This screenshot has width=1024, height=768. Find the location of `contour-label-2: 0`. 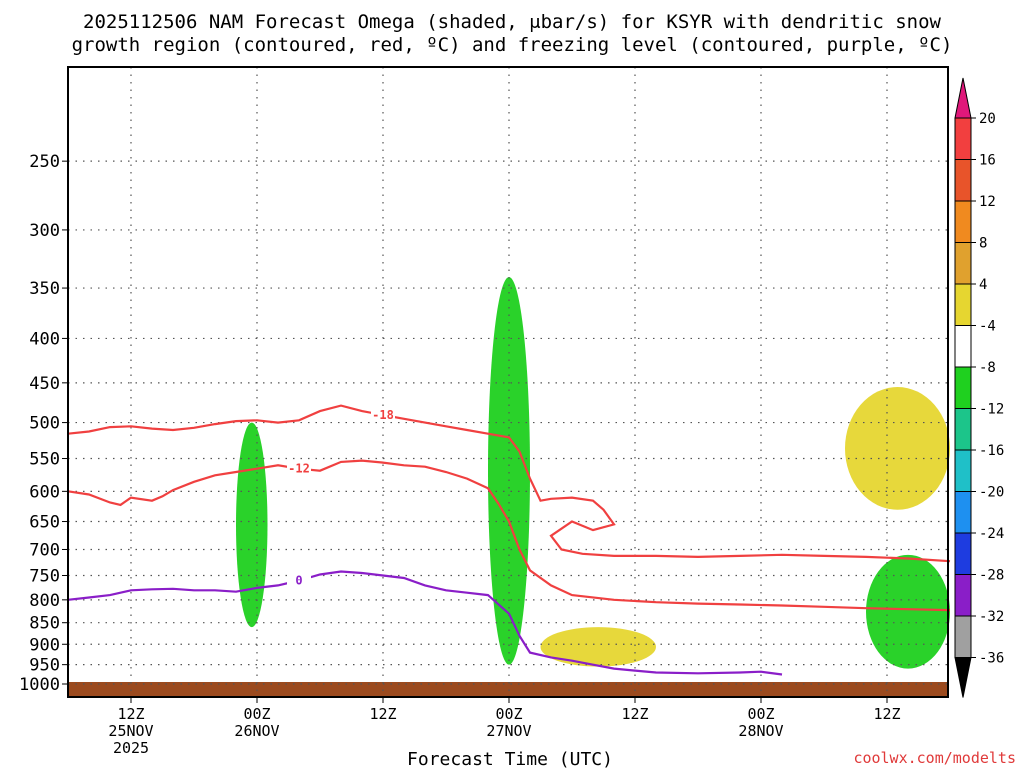

contour-label-2: 0 is located at coordinates (298, 580).